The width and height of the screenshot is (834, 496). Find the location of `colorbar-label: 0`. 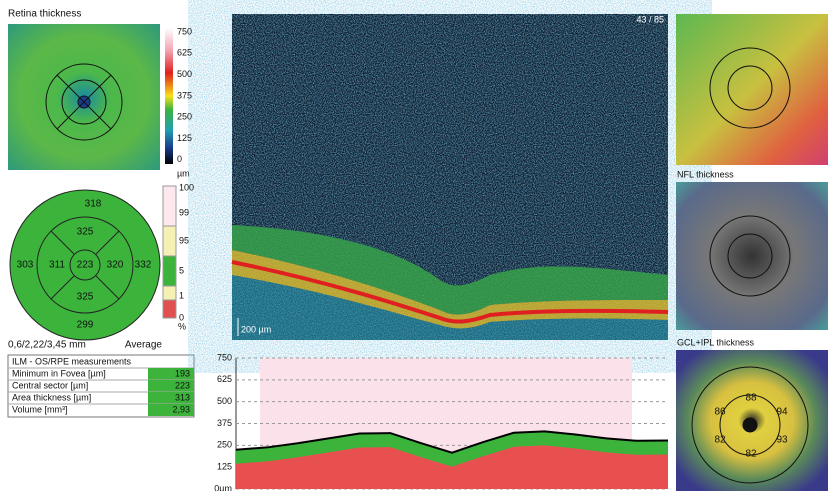

colorbar-label: 0 is located at coordinates (179, 159).